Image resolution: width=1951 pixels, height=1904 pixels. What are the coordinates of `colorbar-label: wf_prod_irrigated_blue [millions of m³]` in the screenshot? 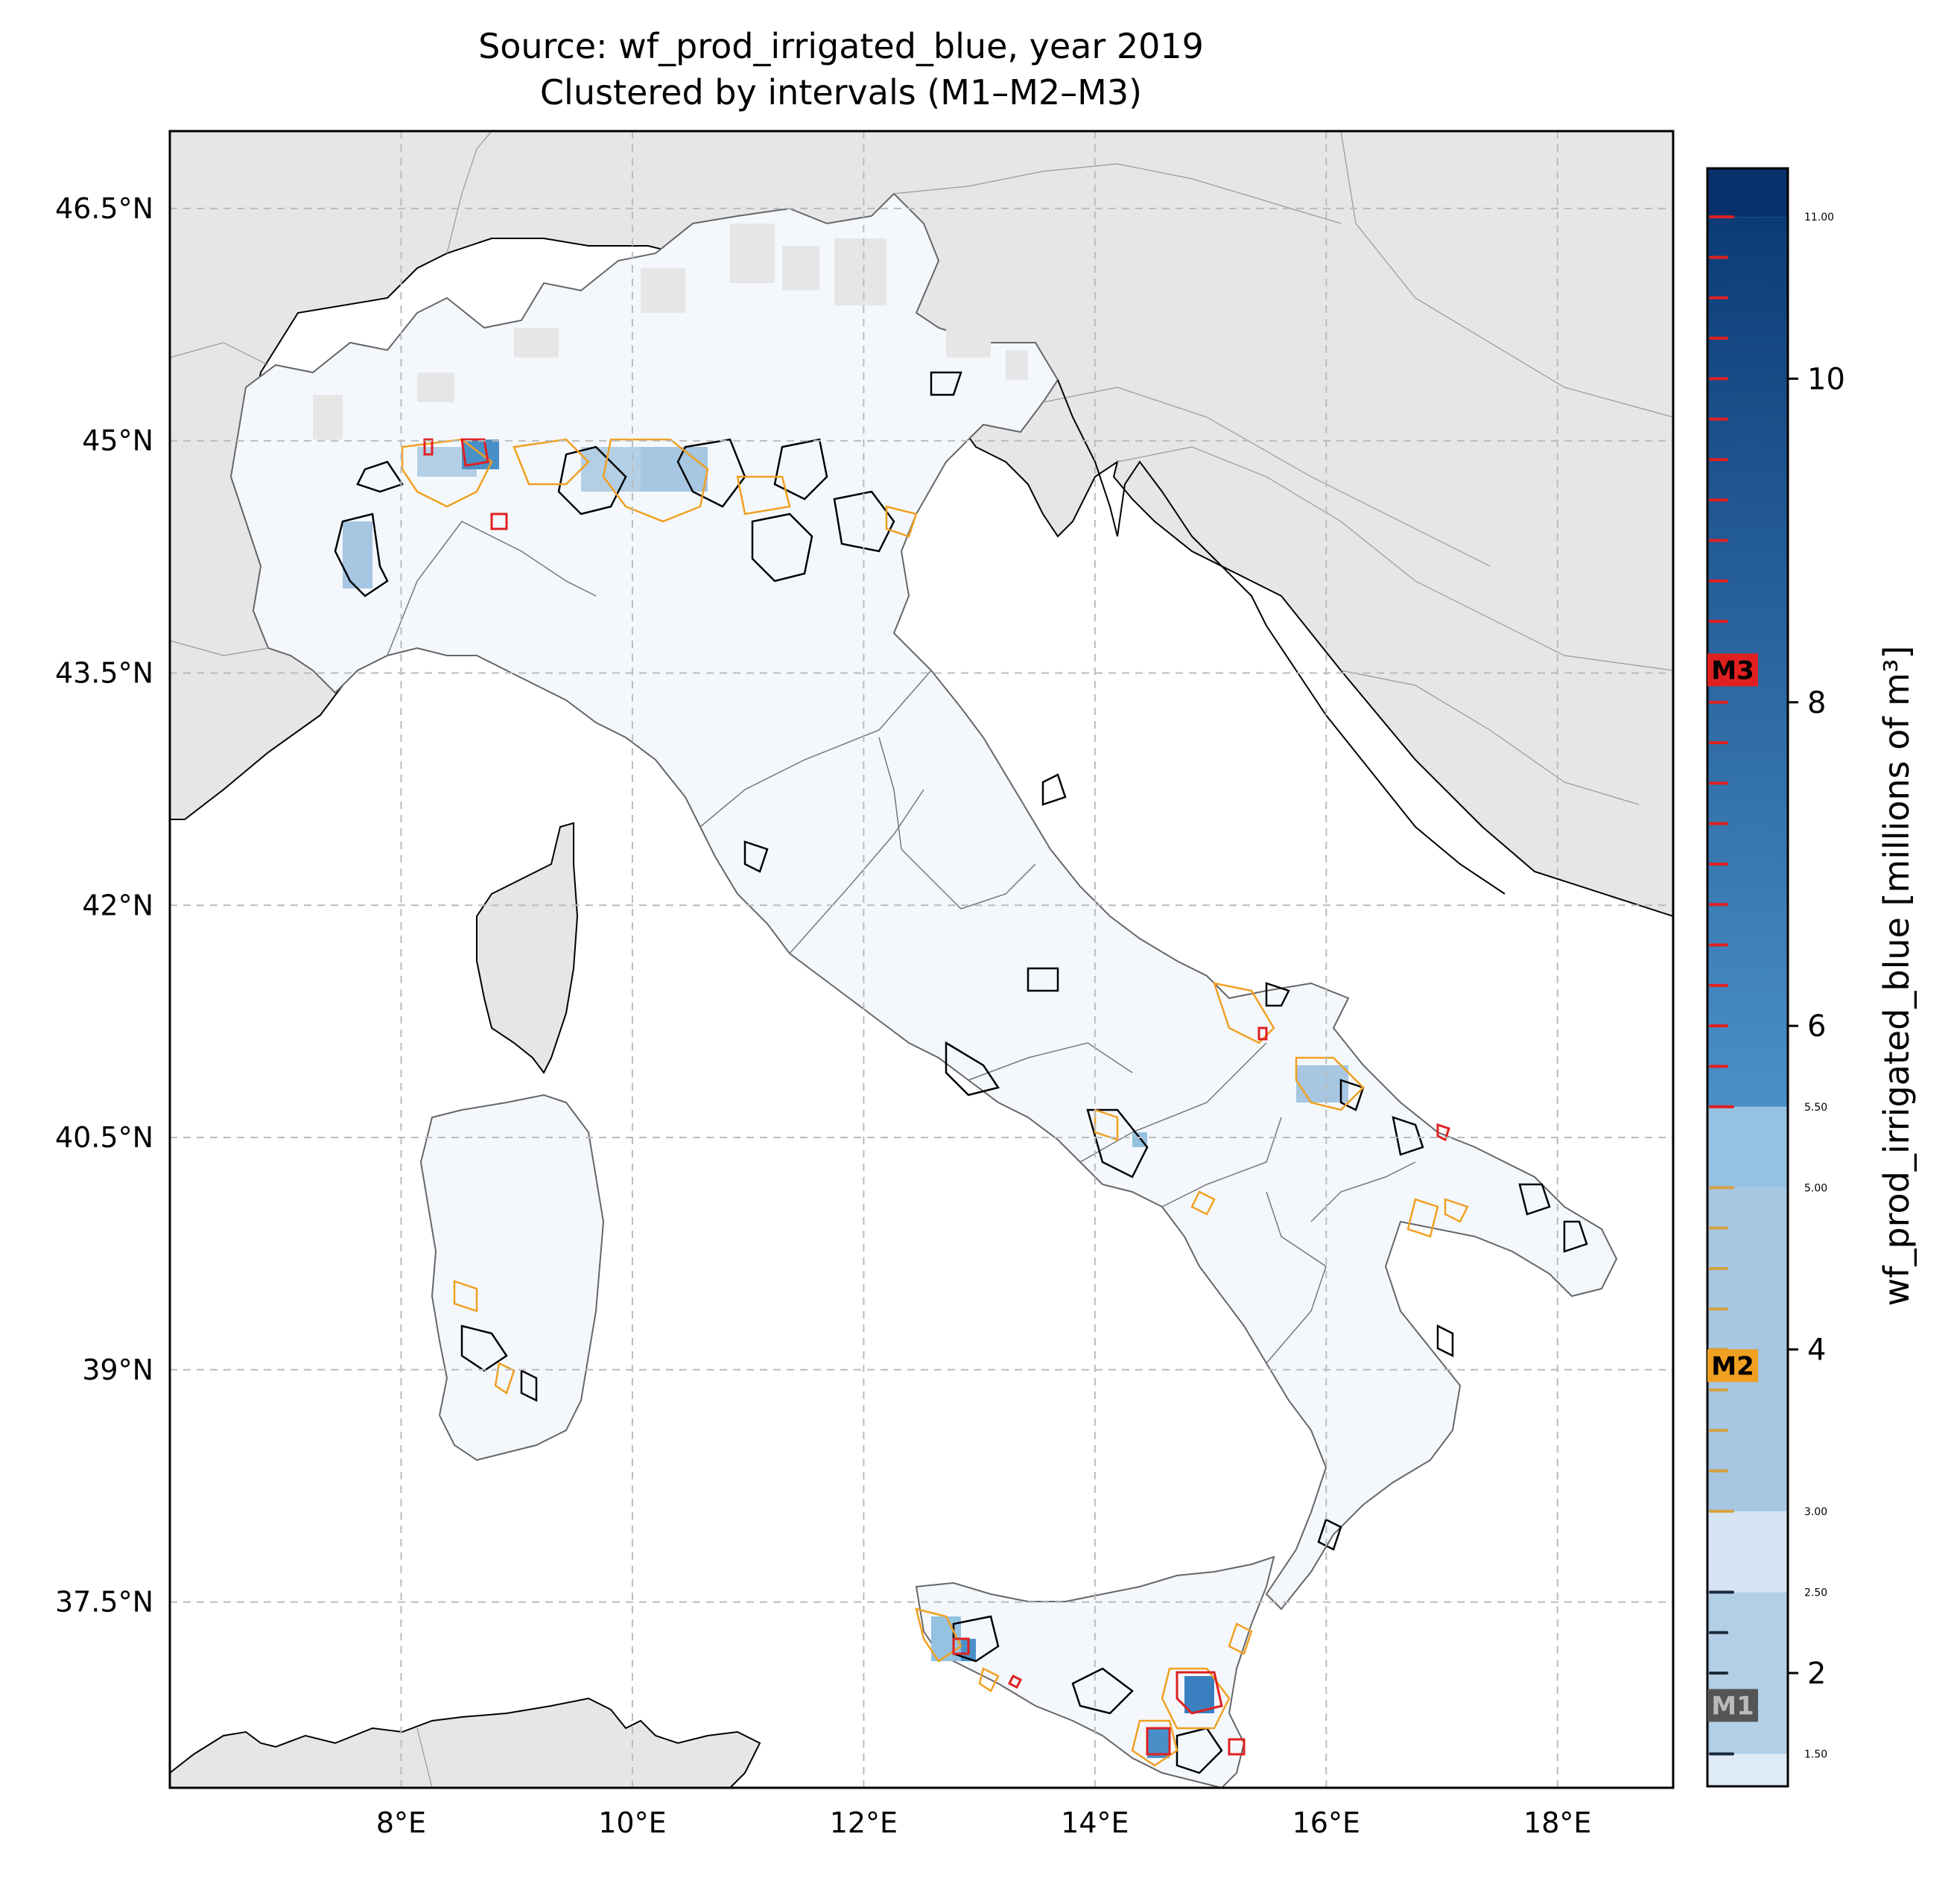 It's located at (1897, 976).